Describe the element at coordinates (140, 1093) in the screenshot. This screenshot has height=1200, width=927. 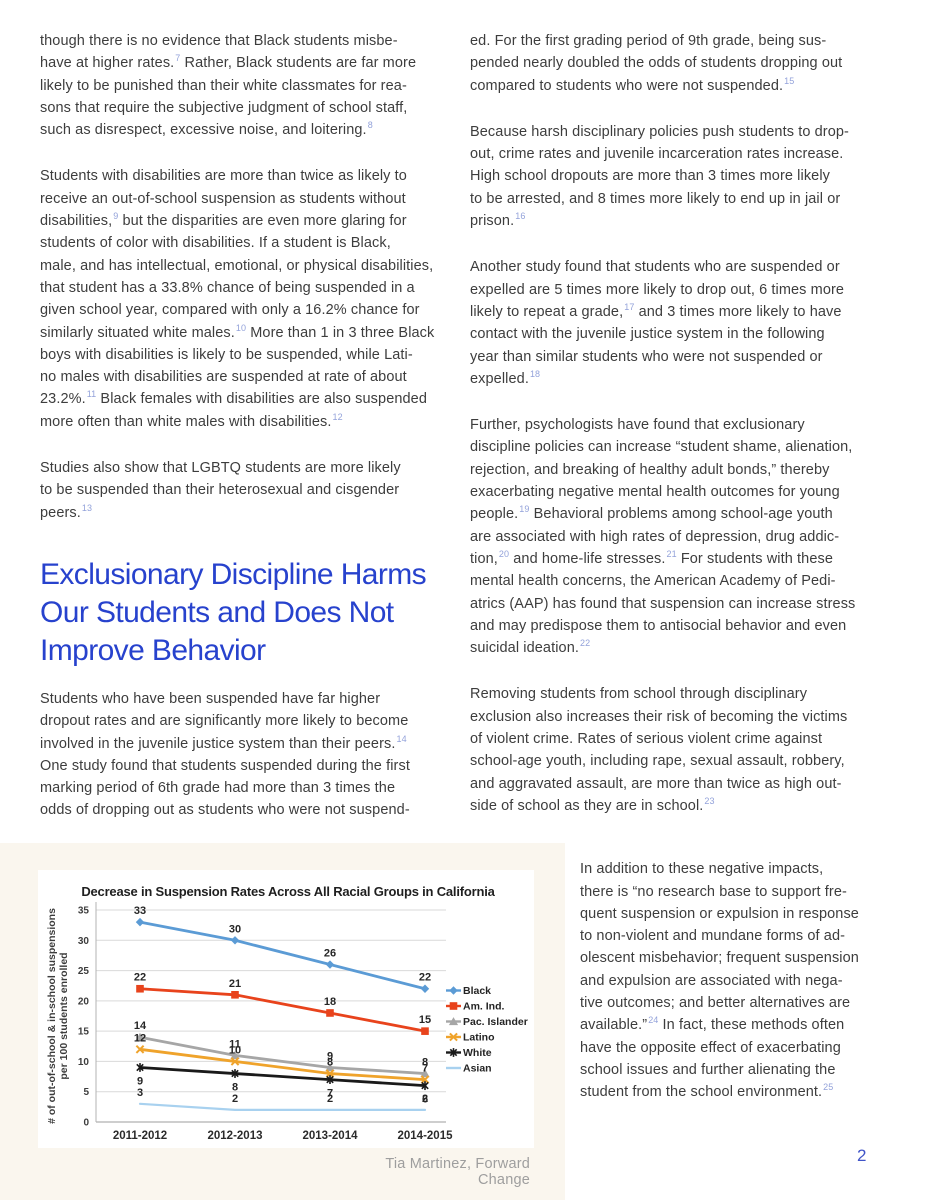
I see `svg-text: 3` at that location.